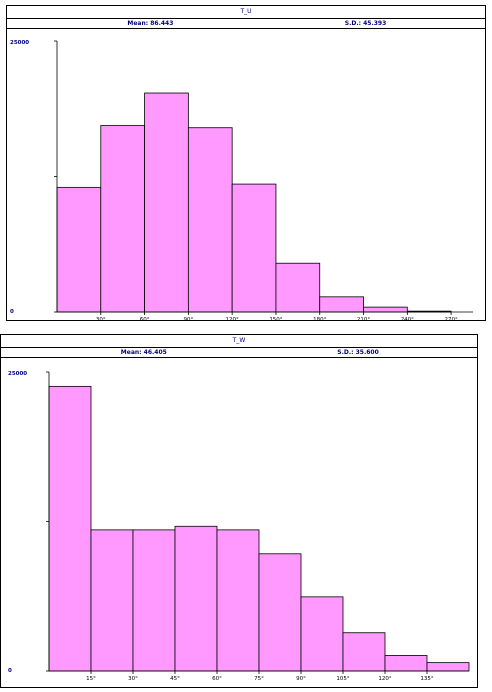 Image resolution: width=492 pixels, height=692 pixels. What do you see at coordinates (150, 23) in the screenshot?
I see `mean-label: Mean: 86.443` at bounding box center [150, 23].